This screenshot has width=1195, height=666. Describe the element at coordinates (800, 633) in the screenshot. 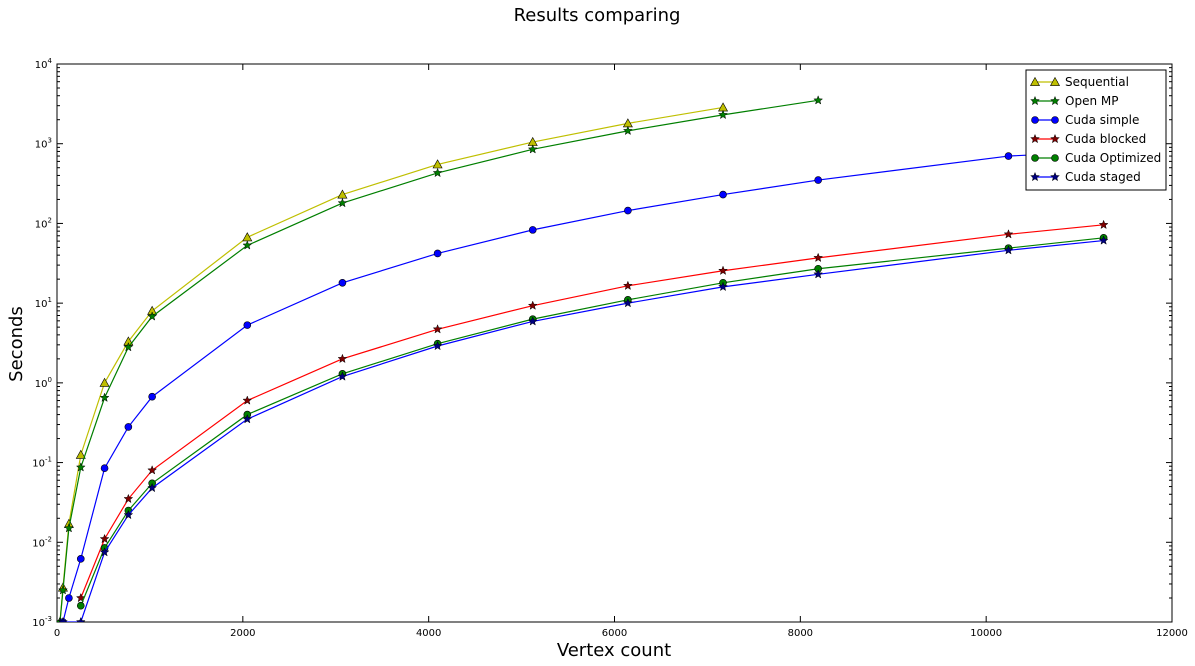

I see `x-tick-label: 8000` at that location.